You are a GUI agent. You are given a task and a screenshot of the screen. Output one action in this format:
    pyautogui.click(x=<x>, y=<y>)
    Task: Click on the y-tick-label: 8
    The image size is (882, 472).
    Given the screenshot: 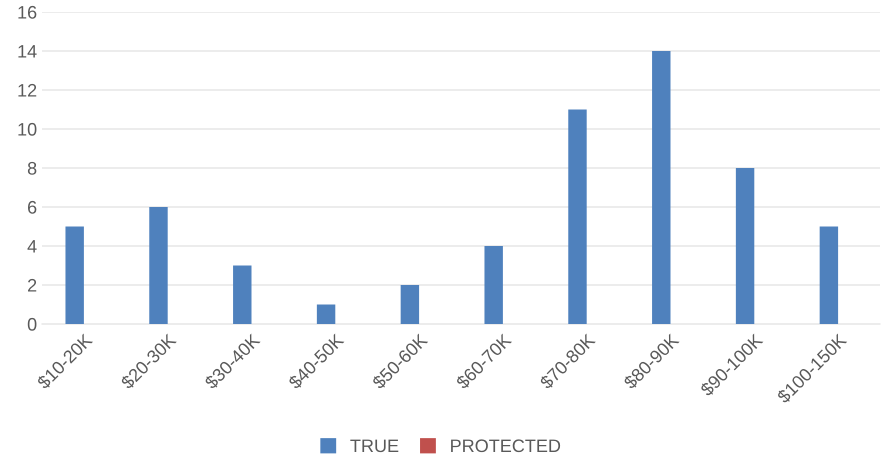 What is the action you would take?
    pyautogui.click(x=32, y=168)
    